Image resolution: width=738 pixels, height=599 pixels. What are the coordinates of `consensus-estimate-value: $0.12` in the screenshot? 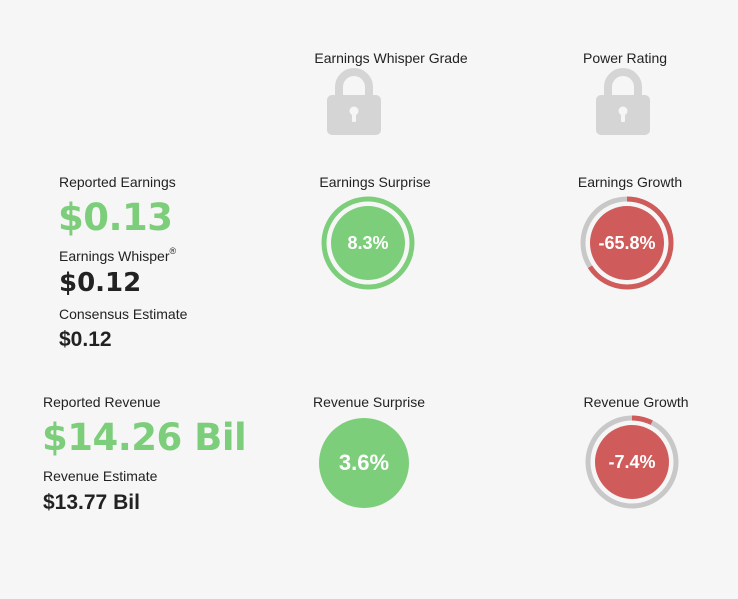 It's located at (85, 339).